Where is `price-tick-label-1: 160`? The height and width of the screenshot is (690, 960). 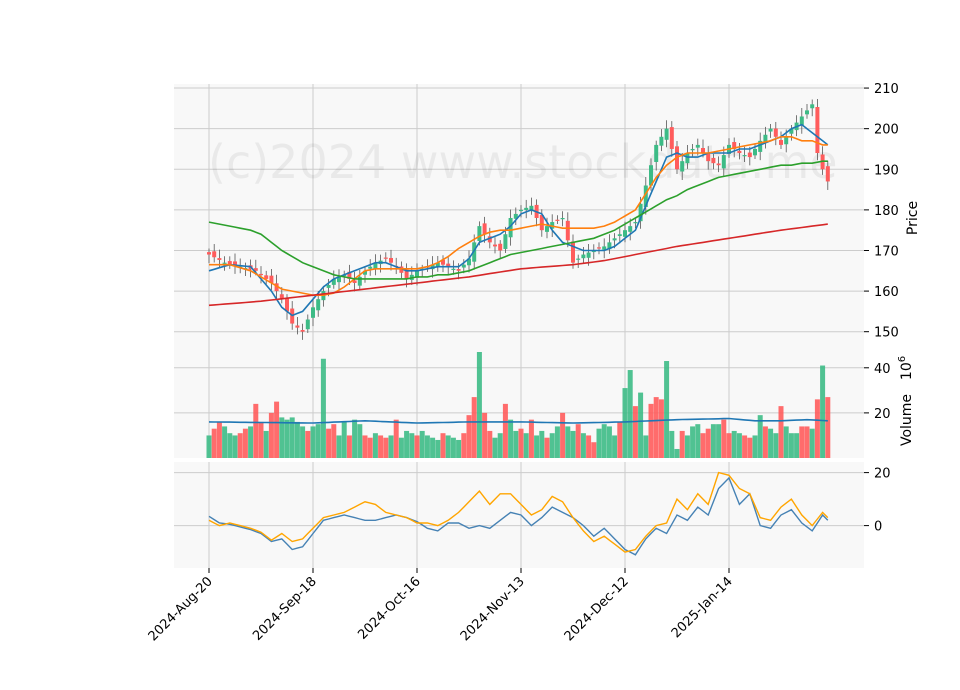
price-tick-label-1: 160 is located at coordinates (886, 292).